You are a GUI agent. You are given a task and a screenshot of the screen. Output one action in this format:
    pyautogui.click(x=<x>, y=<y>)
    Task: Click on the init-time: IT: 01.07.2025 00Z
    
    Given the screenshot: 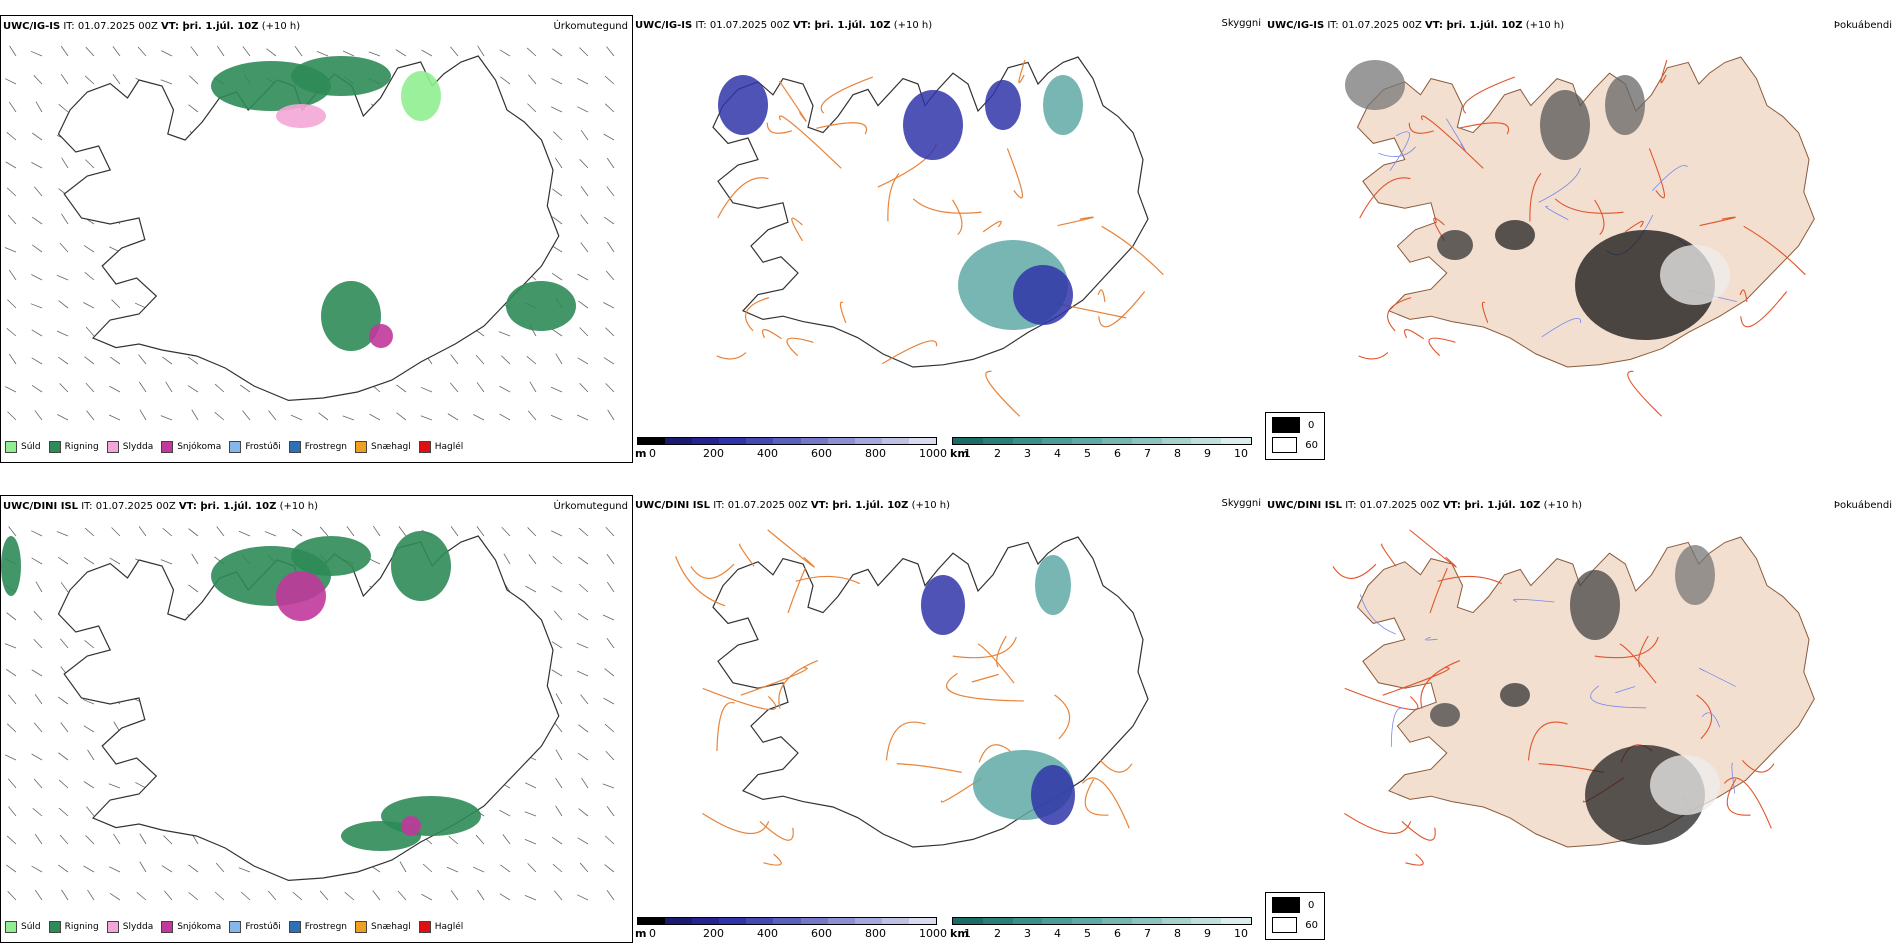 What is the action you would take?
    pyautogui.click(x=743, y=25)
    